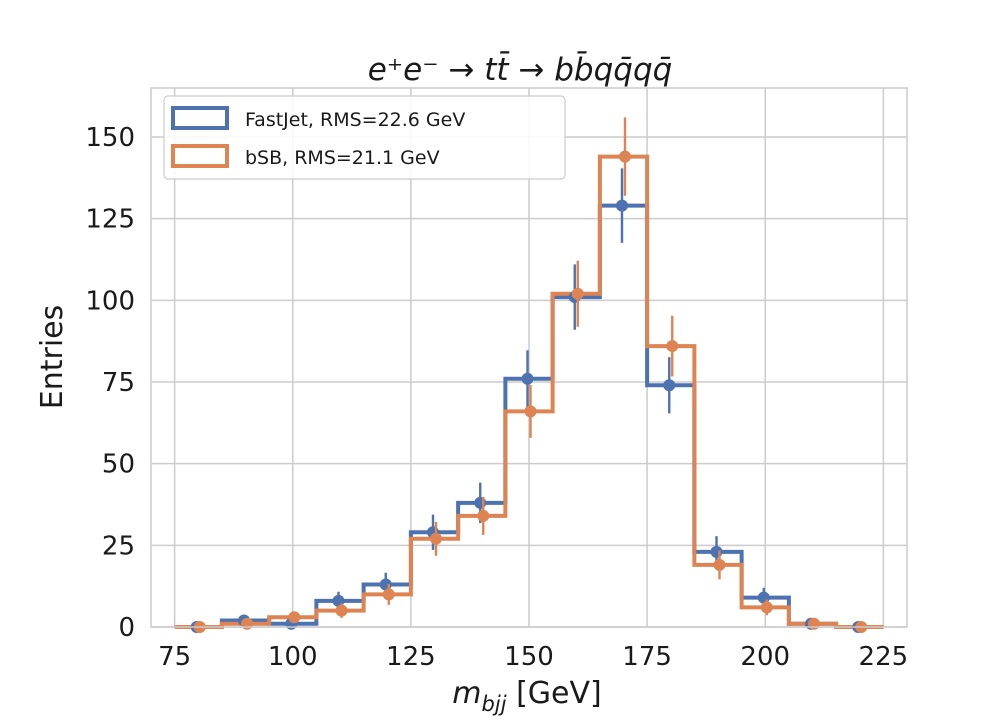 The width and height of the screenshot is (1008, 720). Describe the element at coordinates (118, 465) in the screenshot. I see `y-tick-label: 50` at that location.